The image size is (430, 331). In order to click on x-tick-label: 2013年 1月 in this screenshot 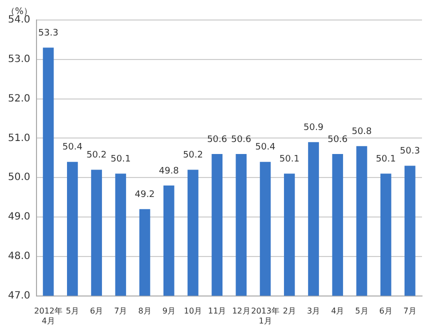, I will do `click(265, 316)`.